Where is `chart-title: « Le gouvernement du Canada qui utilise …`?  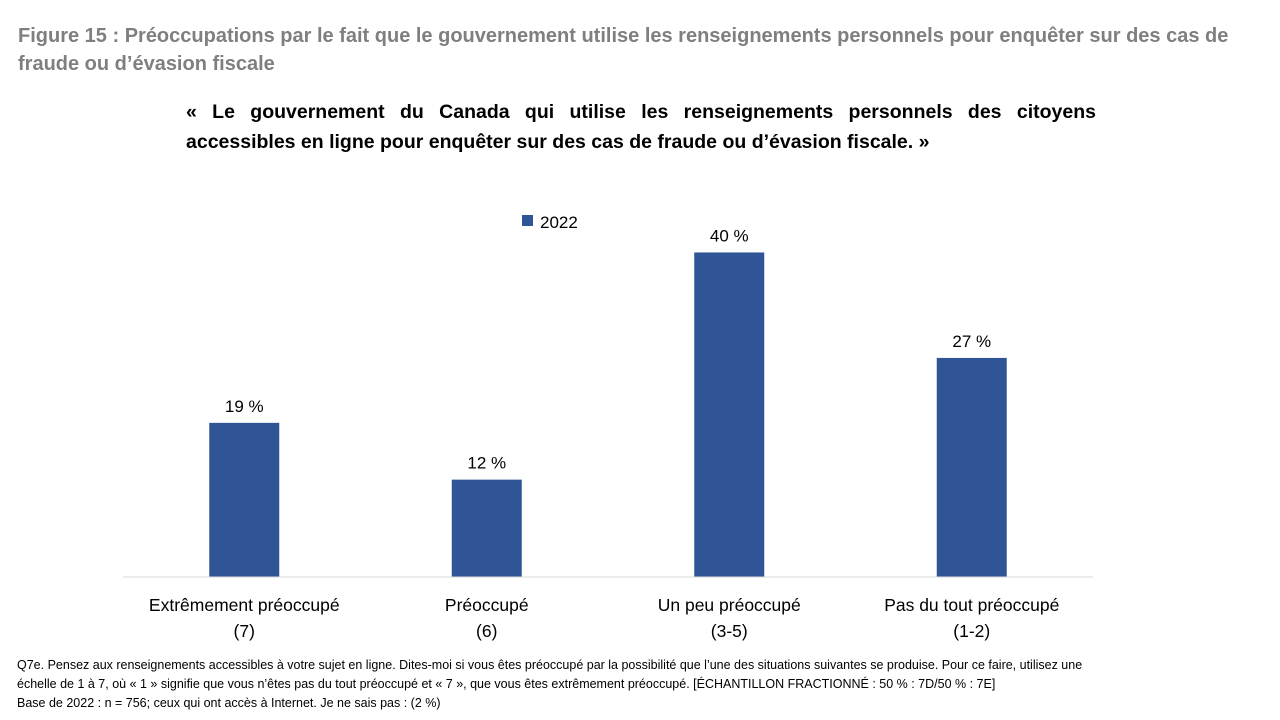
chart-title: « Le gouvernement du Canada qui utilise … is located at coordinates (641, 127).